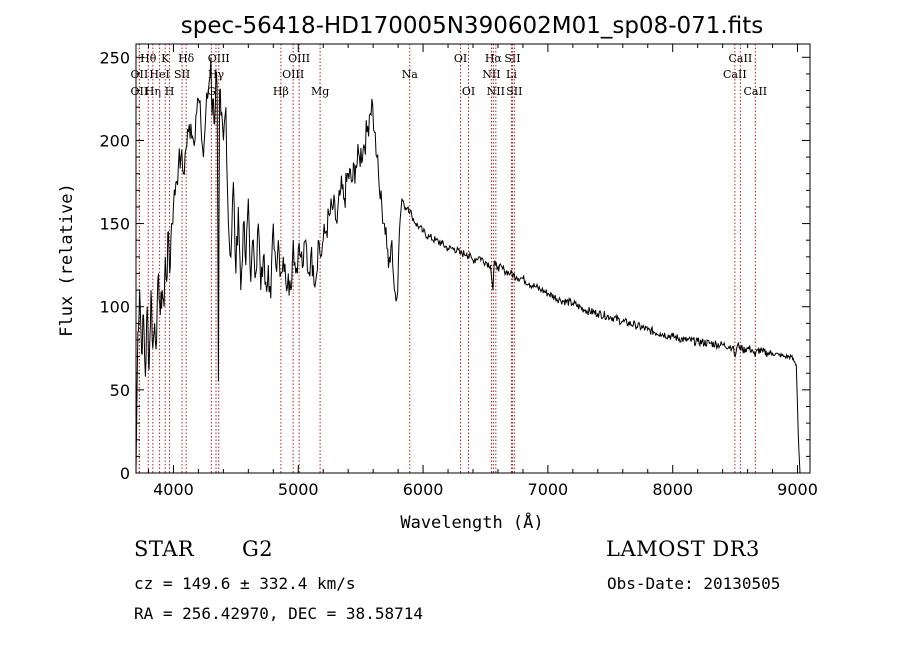  Describe the element at coordinates (511, 74) in the screenshot. I see `spectral-line-label: Li` at that location.